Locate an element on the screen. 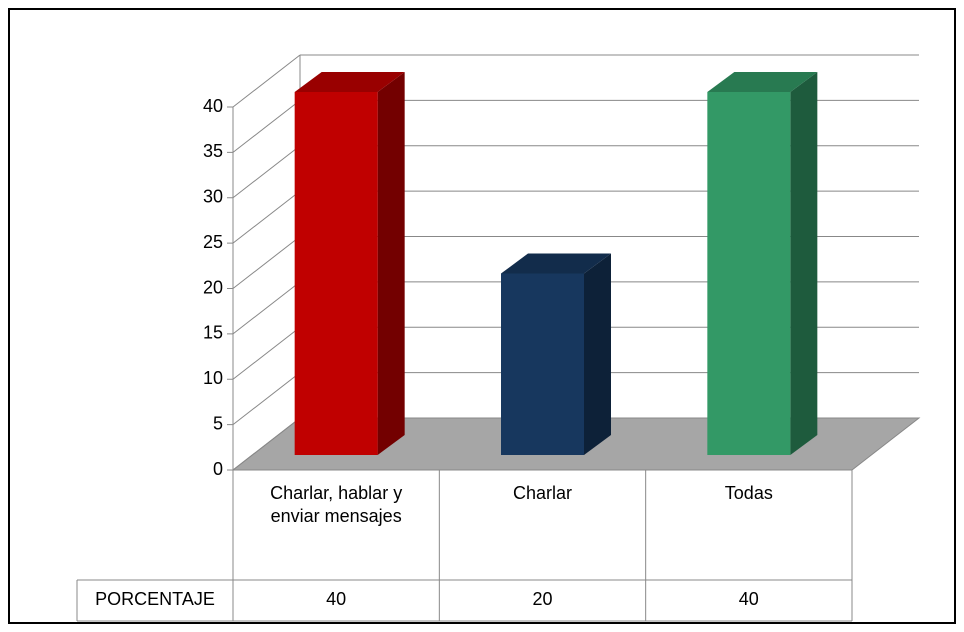  legend-label: PORCENTAJE is located at coordinates (155, 599).